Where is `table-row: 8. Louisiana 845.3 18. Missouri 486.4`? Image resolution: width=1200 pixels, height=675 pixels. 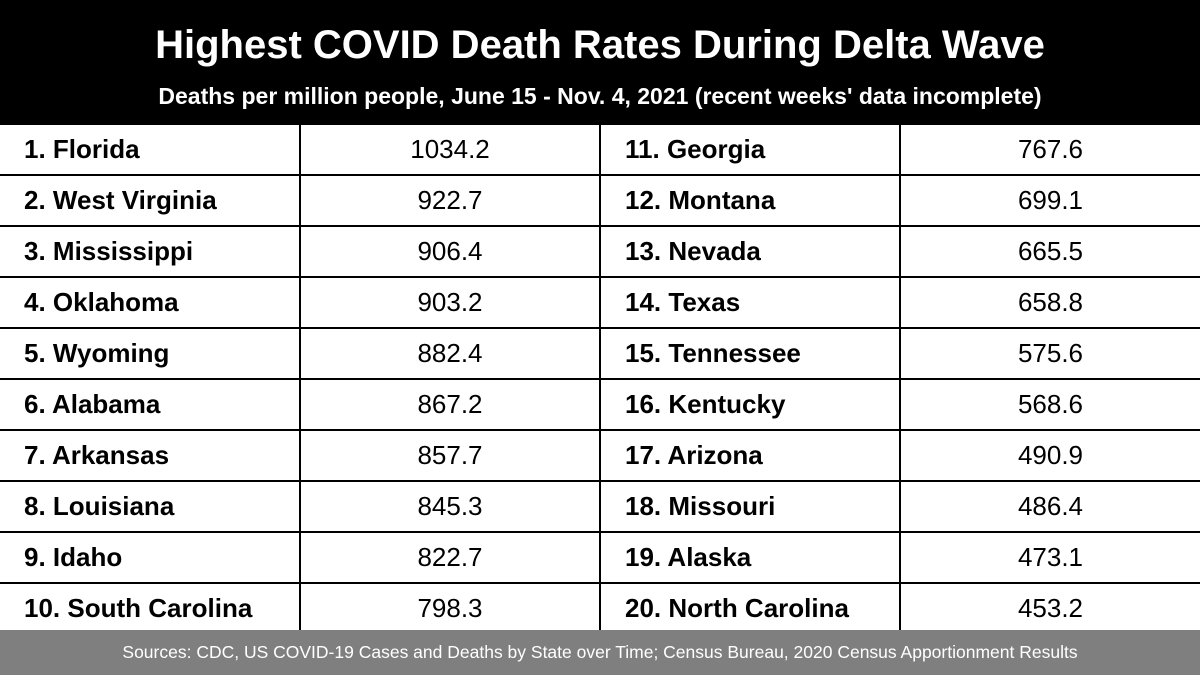 table-row: 8. Louisiana 845.3 18. Missouri 486.4 is located at coordinates (600, 506).